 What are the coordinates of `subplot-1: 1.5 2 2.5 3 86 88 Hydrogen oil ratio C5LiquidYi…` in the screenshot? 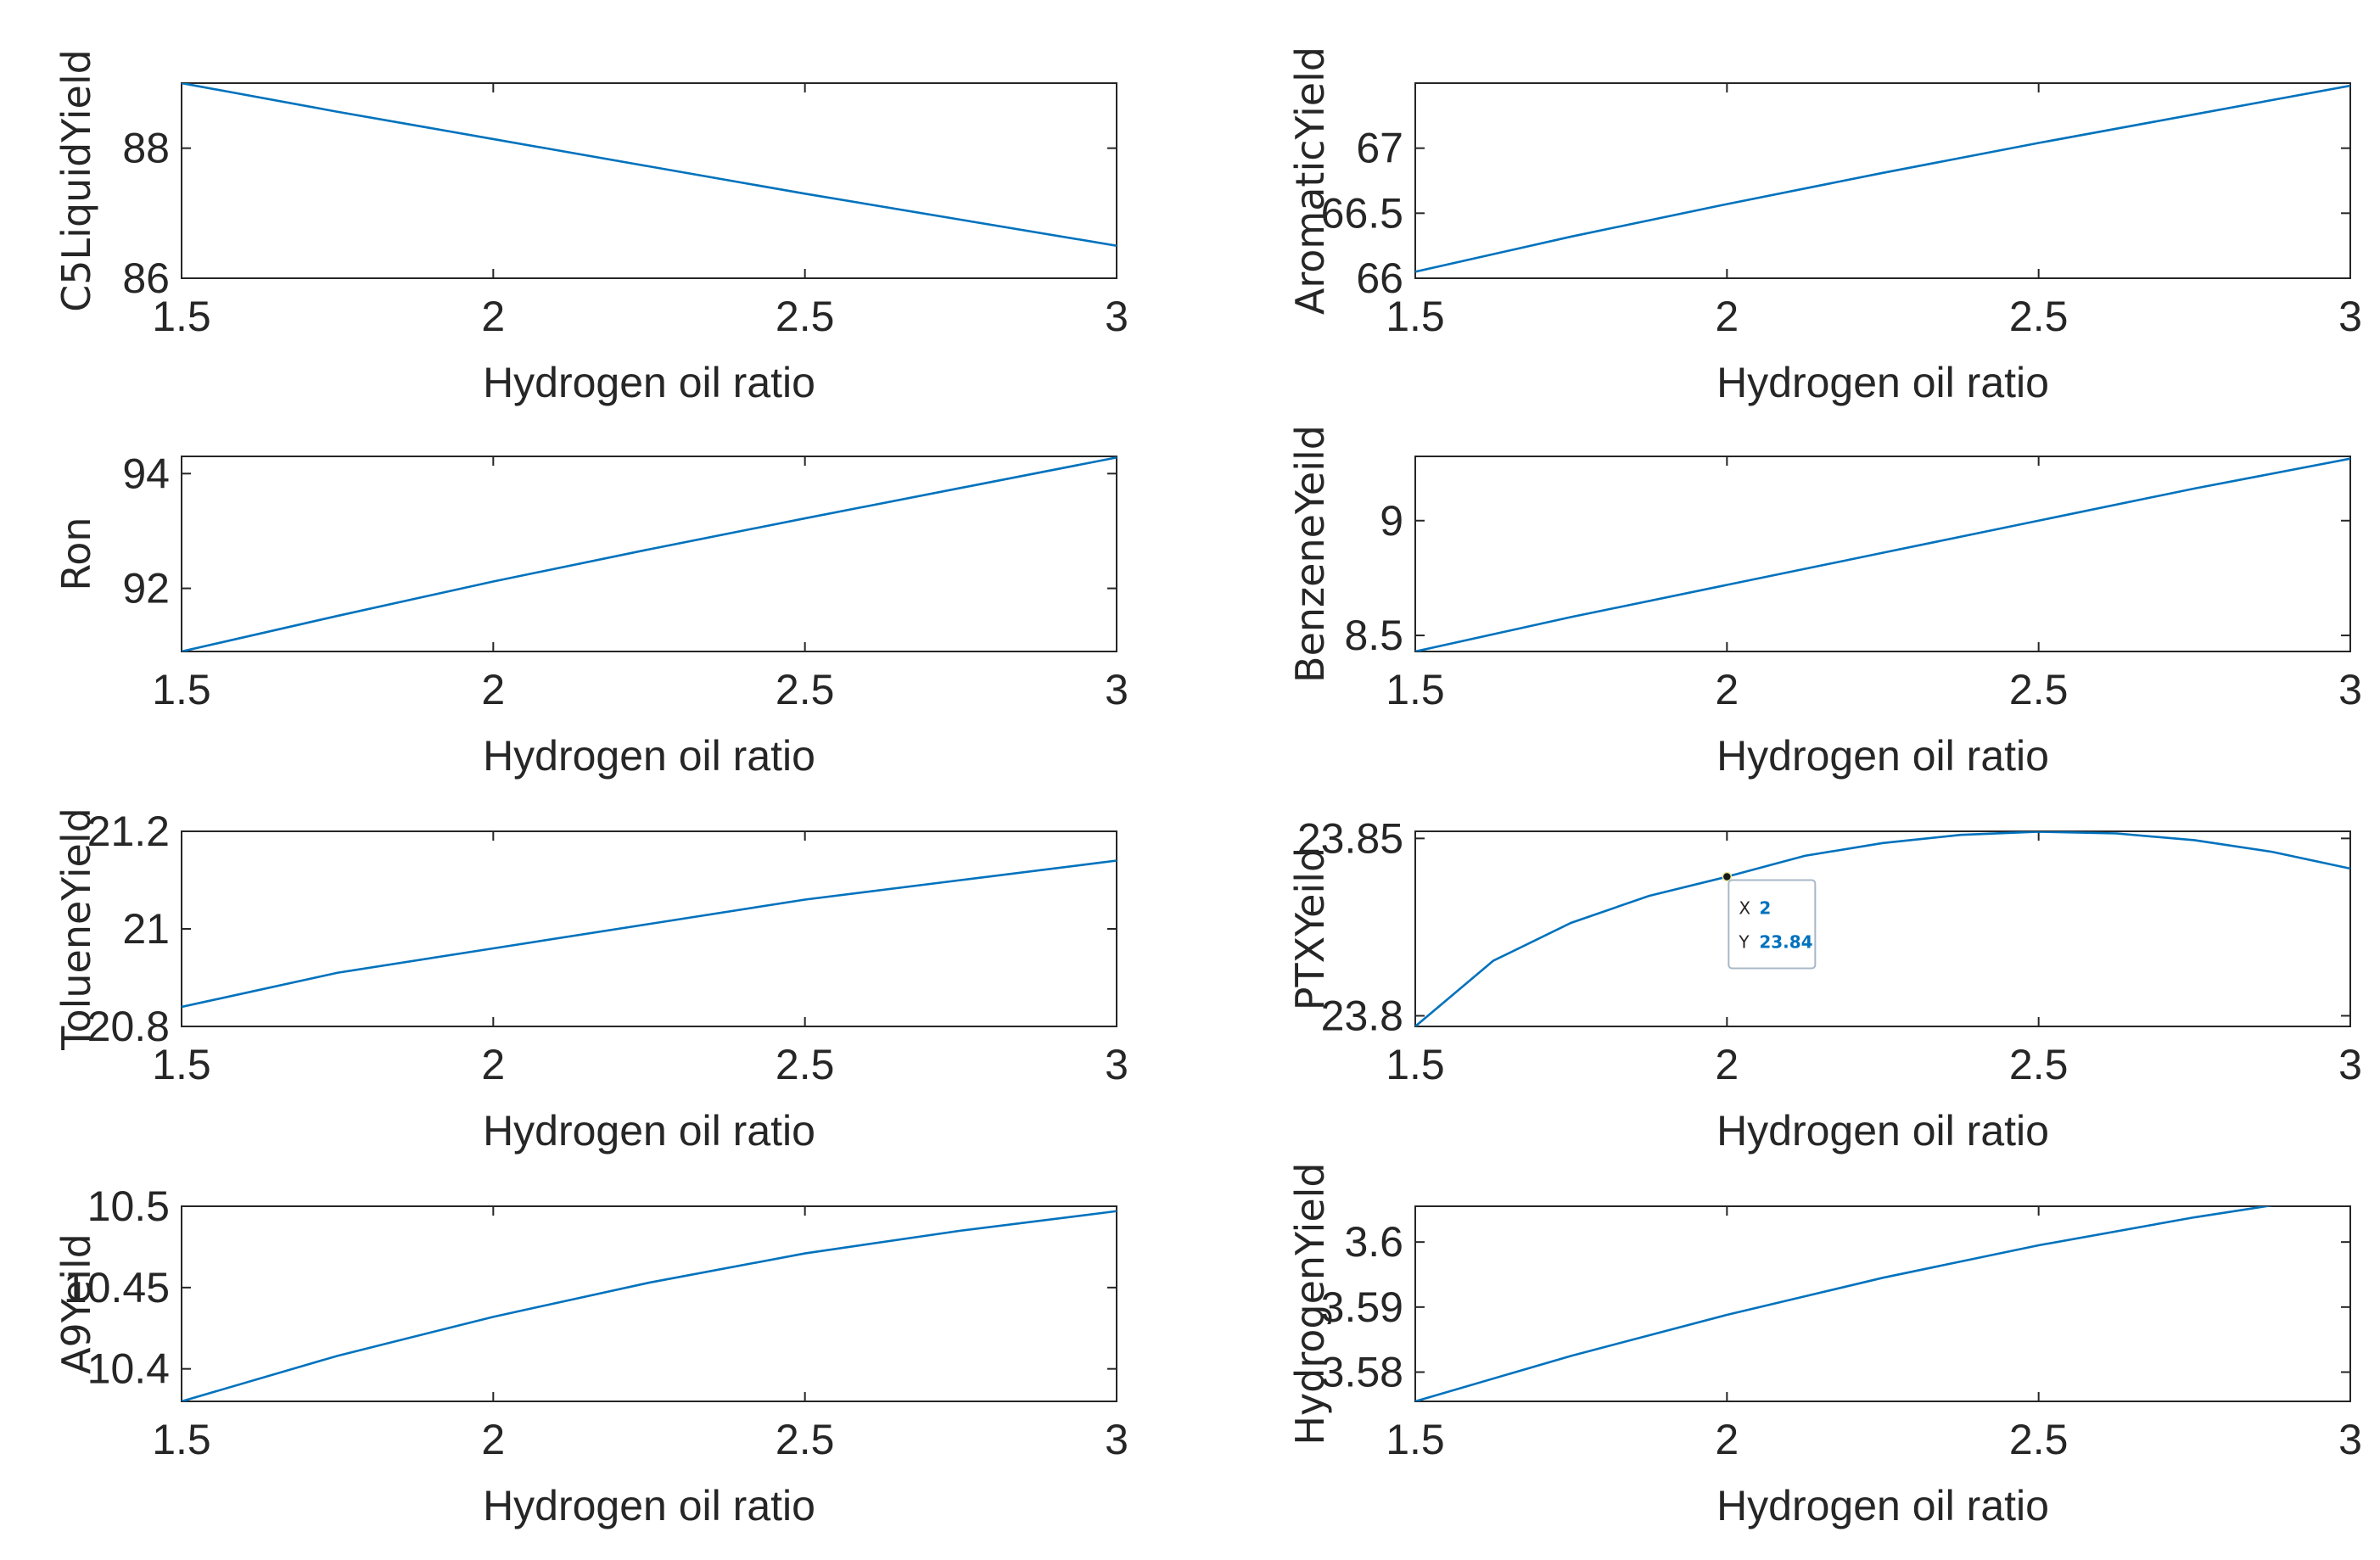 It's located at (590, 227).